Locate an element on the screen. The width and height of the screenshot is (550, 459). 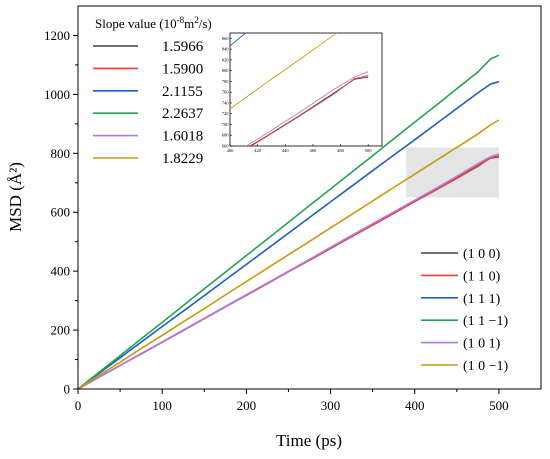
y-tick-label: 400 is located at coordinates (61, 271).